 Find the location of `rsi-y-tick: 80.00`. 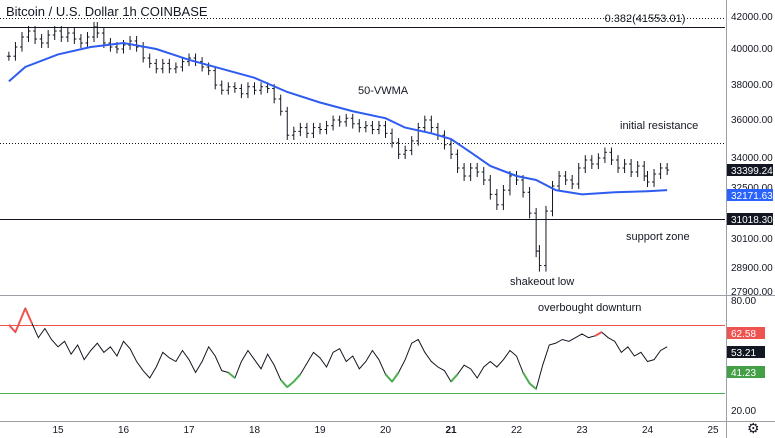

rsi-y-tick: 80.00 is located at coordinates (743, 301).